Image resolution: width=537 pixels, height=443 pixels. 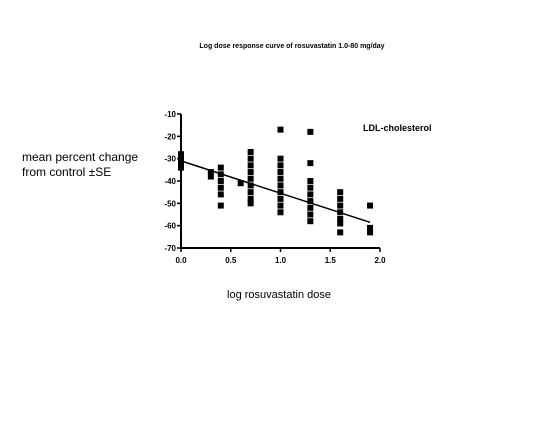 I want to click on x-axis-label: log rosuvastatin dose, so click(x=279, y=295).